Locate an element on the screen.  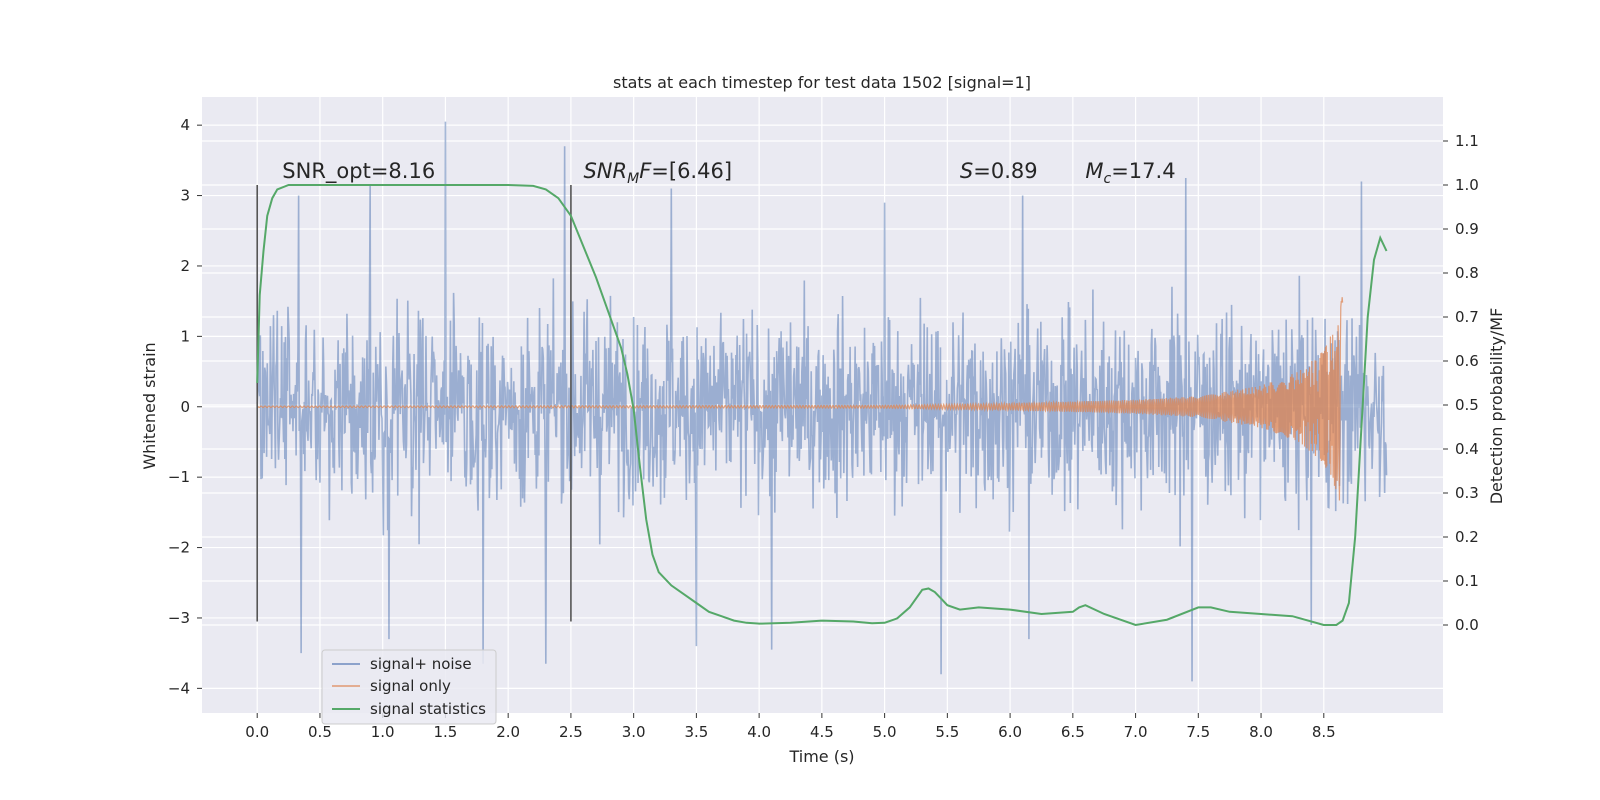
y-right-tick-label: 0.4 is located at coordinates (1467, 449).